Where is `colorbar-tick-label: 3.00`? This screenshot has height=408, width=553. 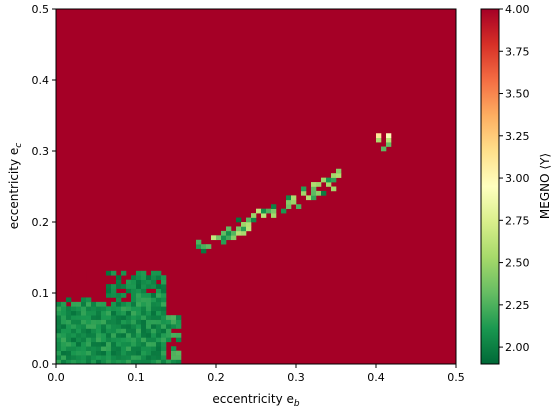 colorbar-tick-label: 3.00 is located at coordinates (517, 178).